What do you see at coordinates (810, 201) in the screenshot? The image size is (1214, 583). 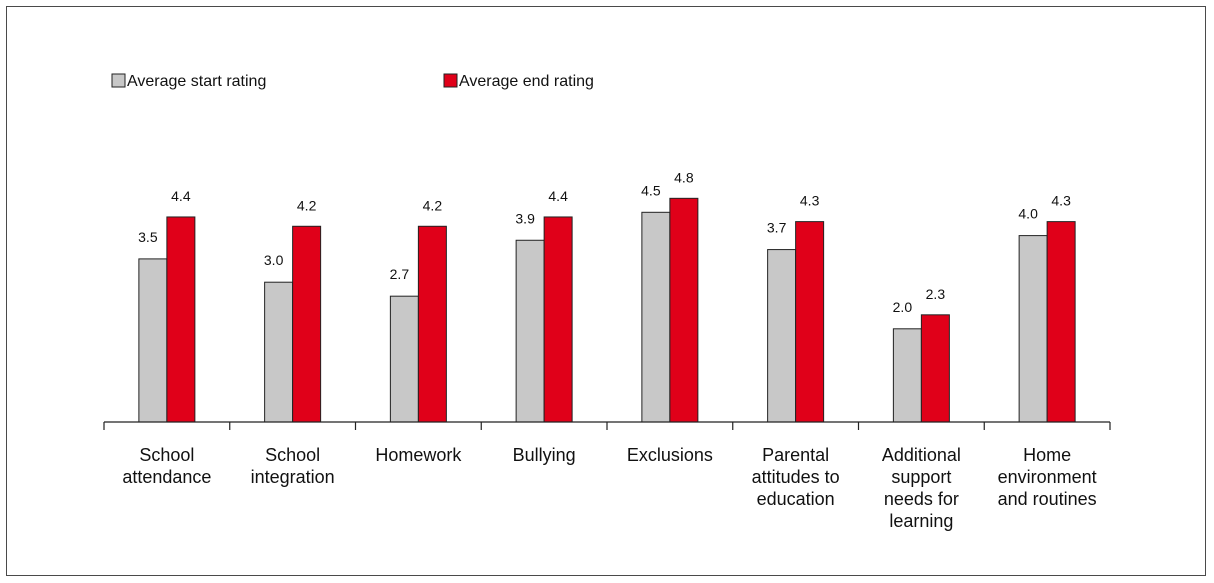 I see `value-label-end-5: 4.3` at bounding box center [810, 201].